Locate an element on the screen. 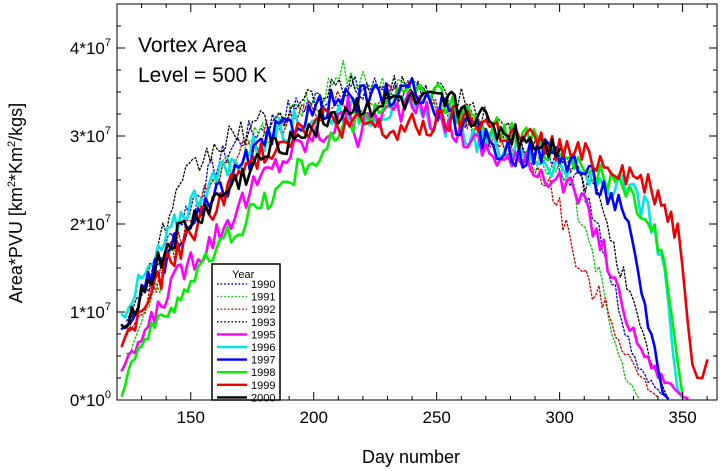 This screenshot has height=471, width=728. y-axis-title-base: Area*PVU [km is located at coordinates (16, 245).